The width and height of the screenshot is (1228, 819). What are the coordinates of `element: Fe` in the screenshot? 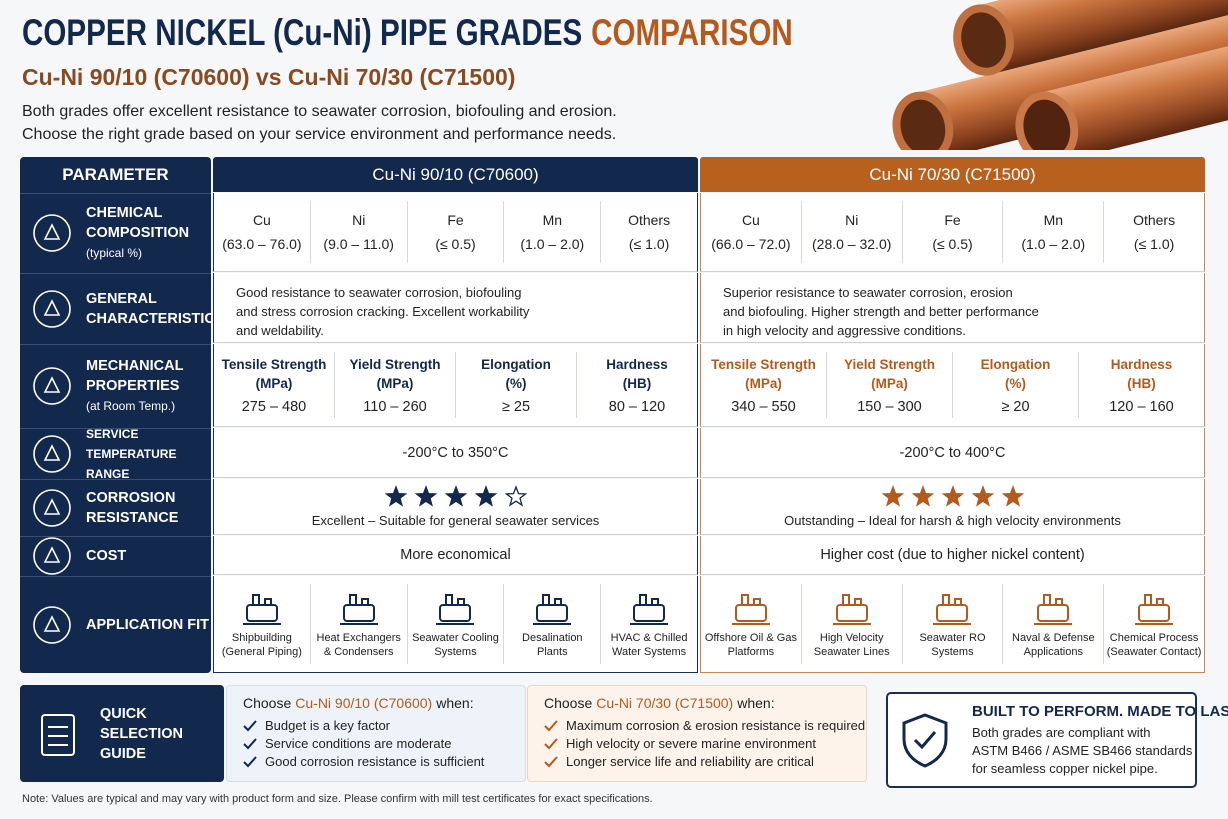 It's located at (455, 220).